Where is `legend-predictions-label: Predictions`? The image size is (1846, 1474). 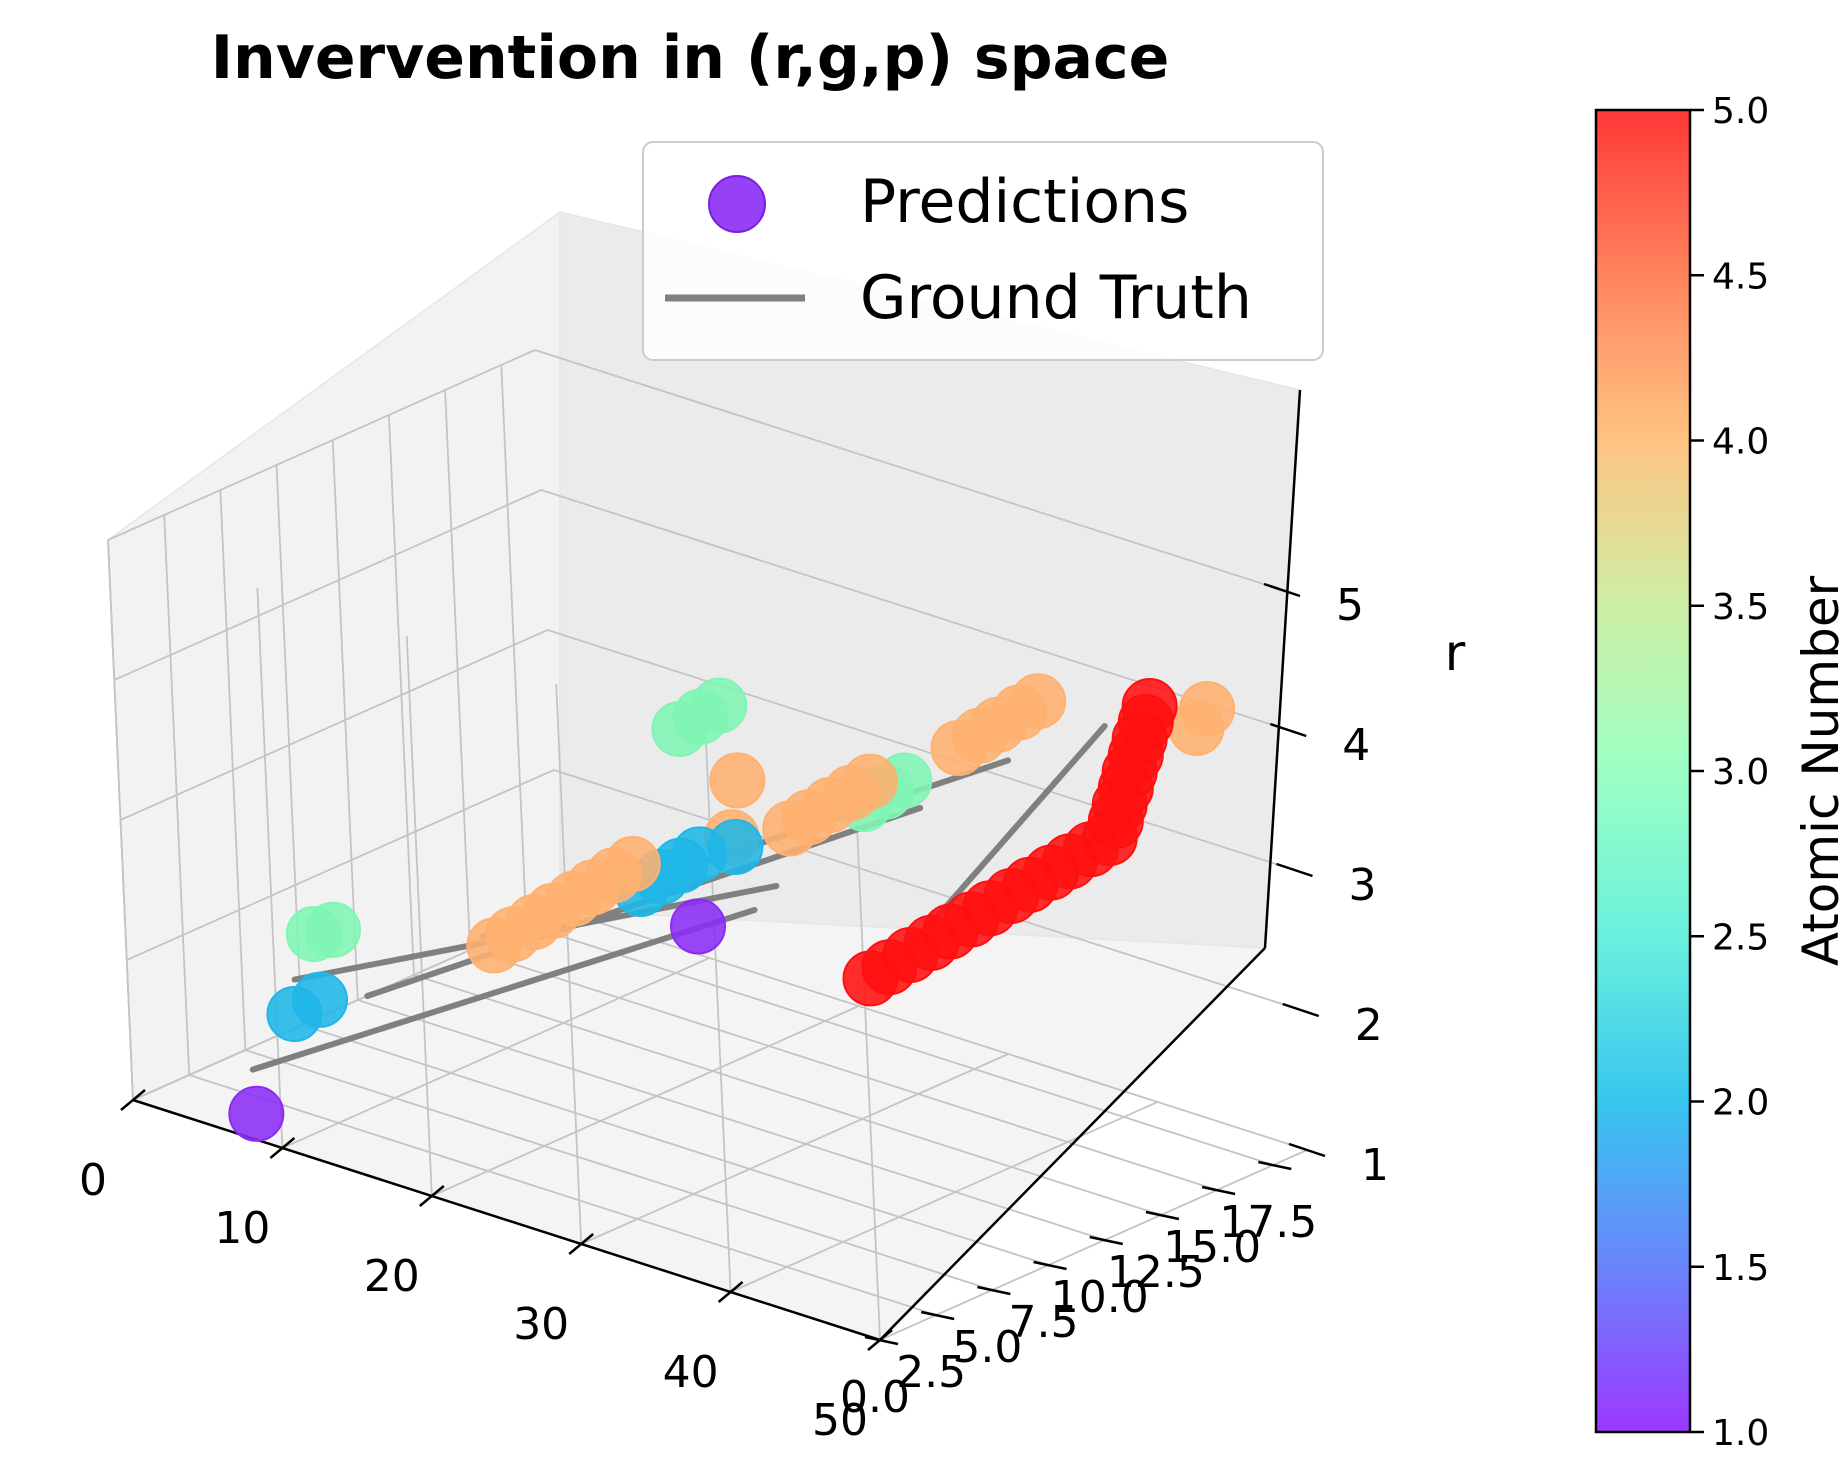
legend-predictions-label: Predictions is located at coordinates (1024, 202).